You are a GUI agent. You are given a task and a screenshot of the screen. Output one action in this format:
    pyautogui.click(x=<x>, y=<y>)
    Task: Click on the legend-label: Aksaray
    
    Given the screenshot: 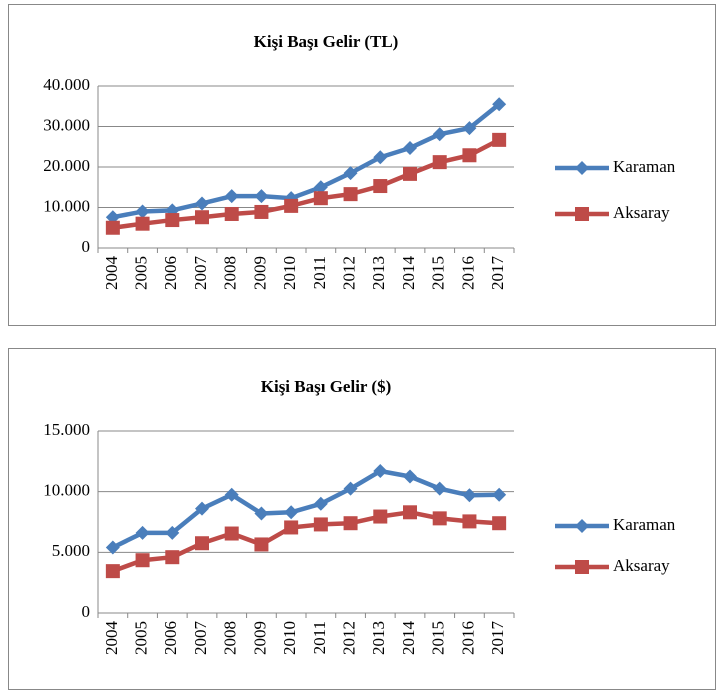 What is the action you would take?
    pyautogui.click(x=641, y=212)
    